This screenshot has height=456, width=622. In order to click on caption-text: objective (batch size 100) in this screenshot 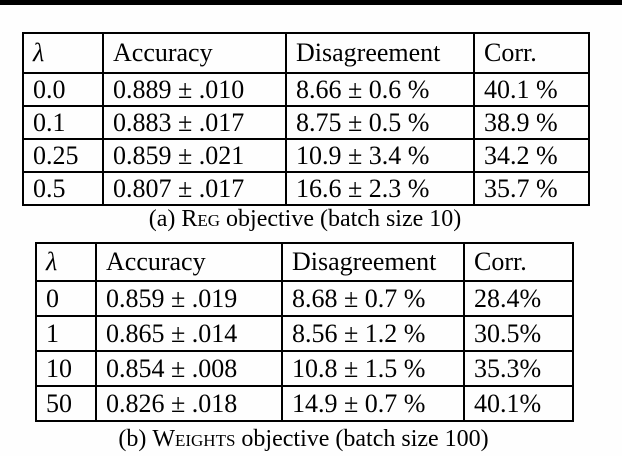, I will do `click(365, 439)`.